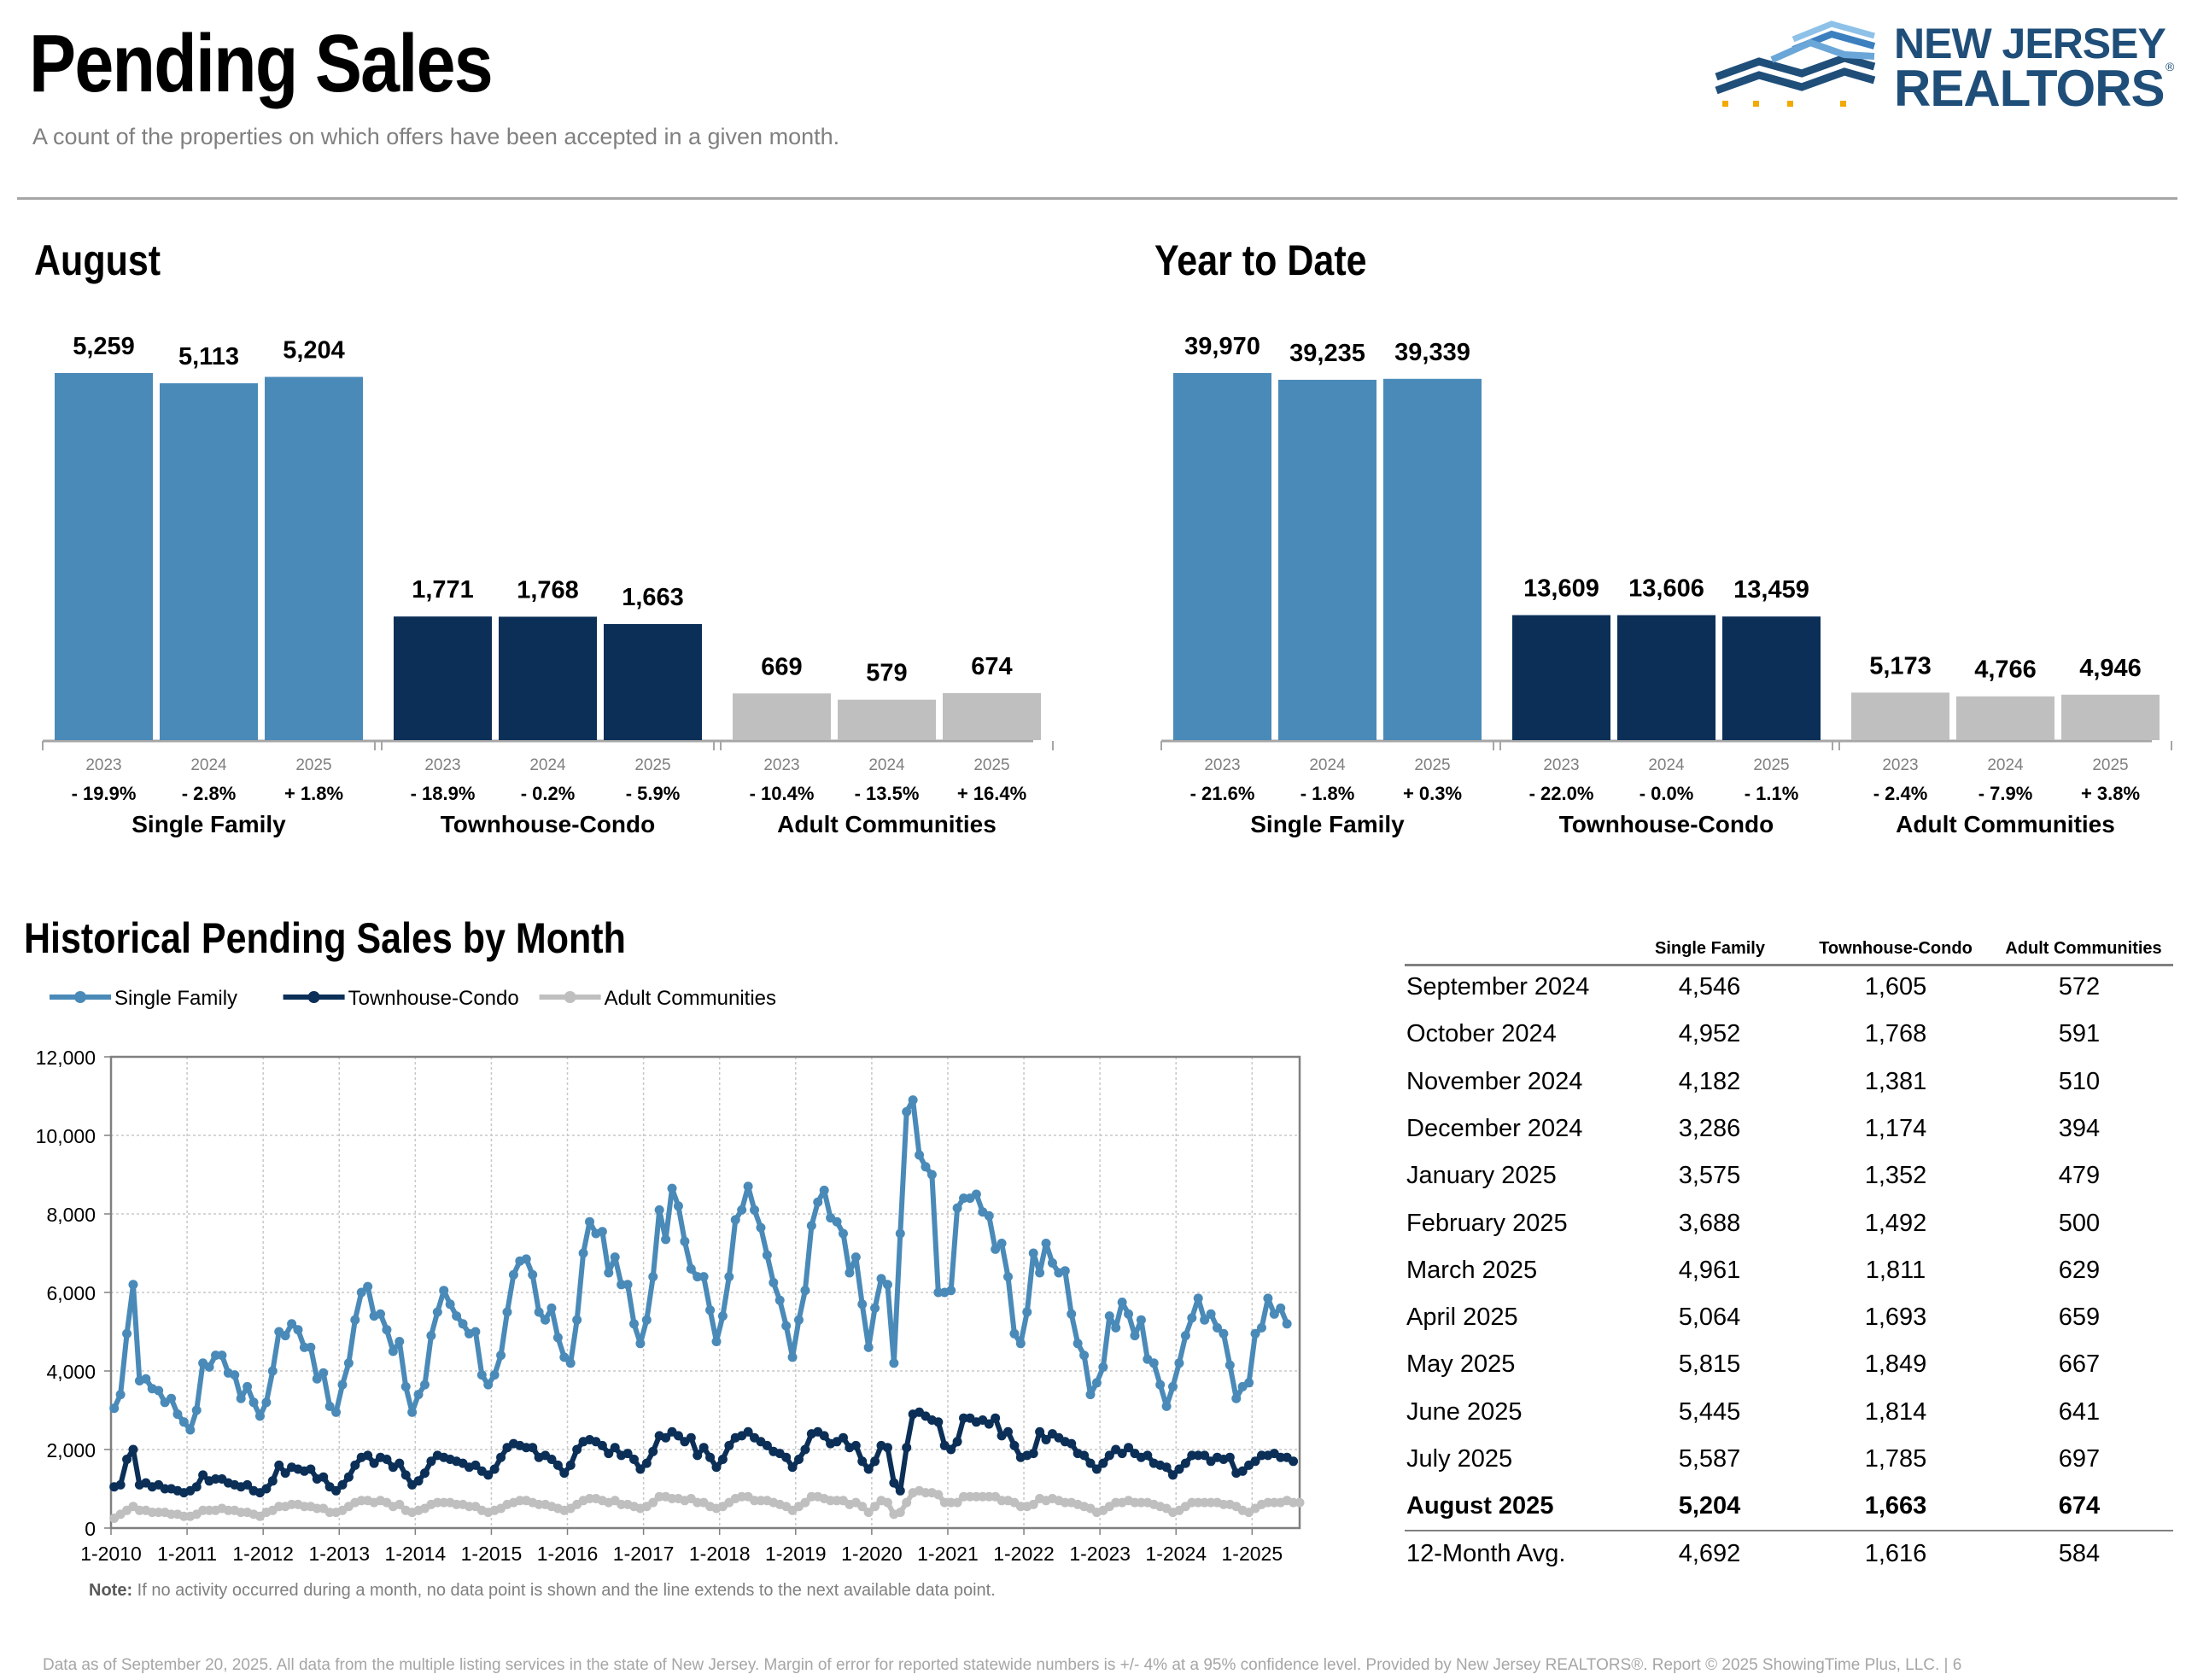 This screenshot has height=1680, width=2186. I want to click on table-header-single-family: Single Family, so click(1710, 949).